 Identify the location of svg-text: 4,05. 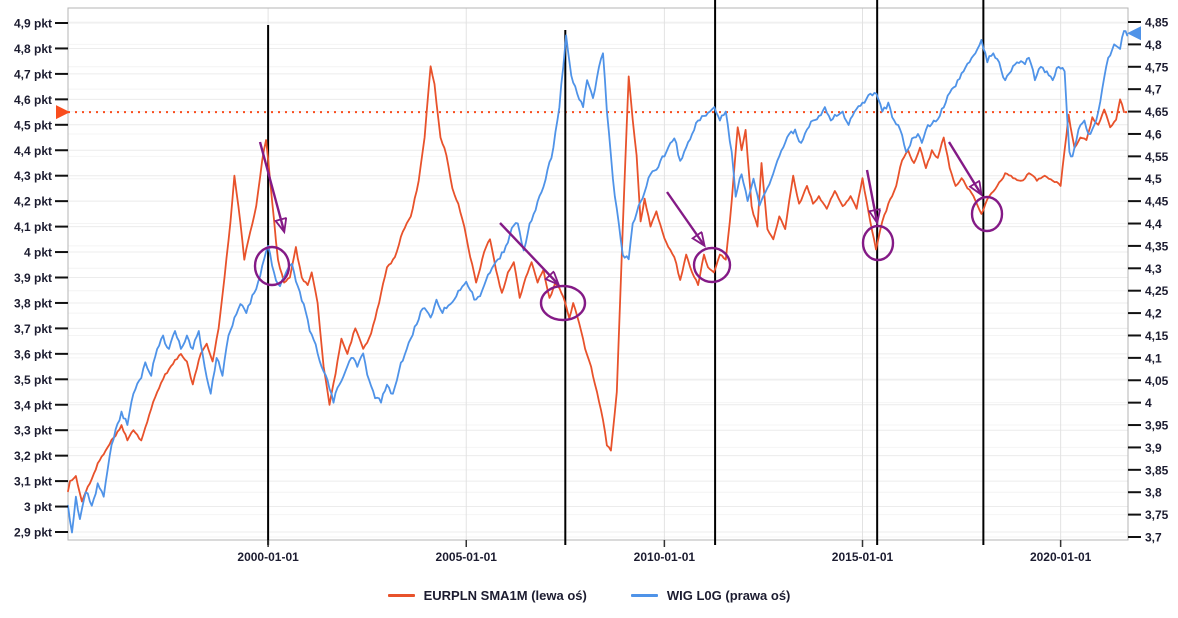
(1157, 381).